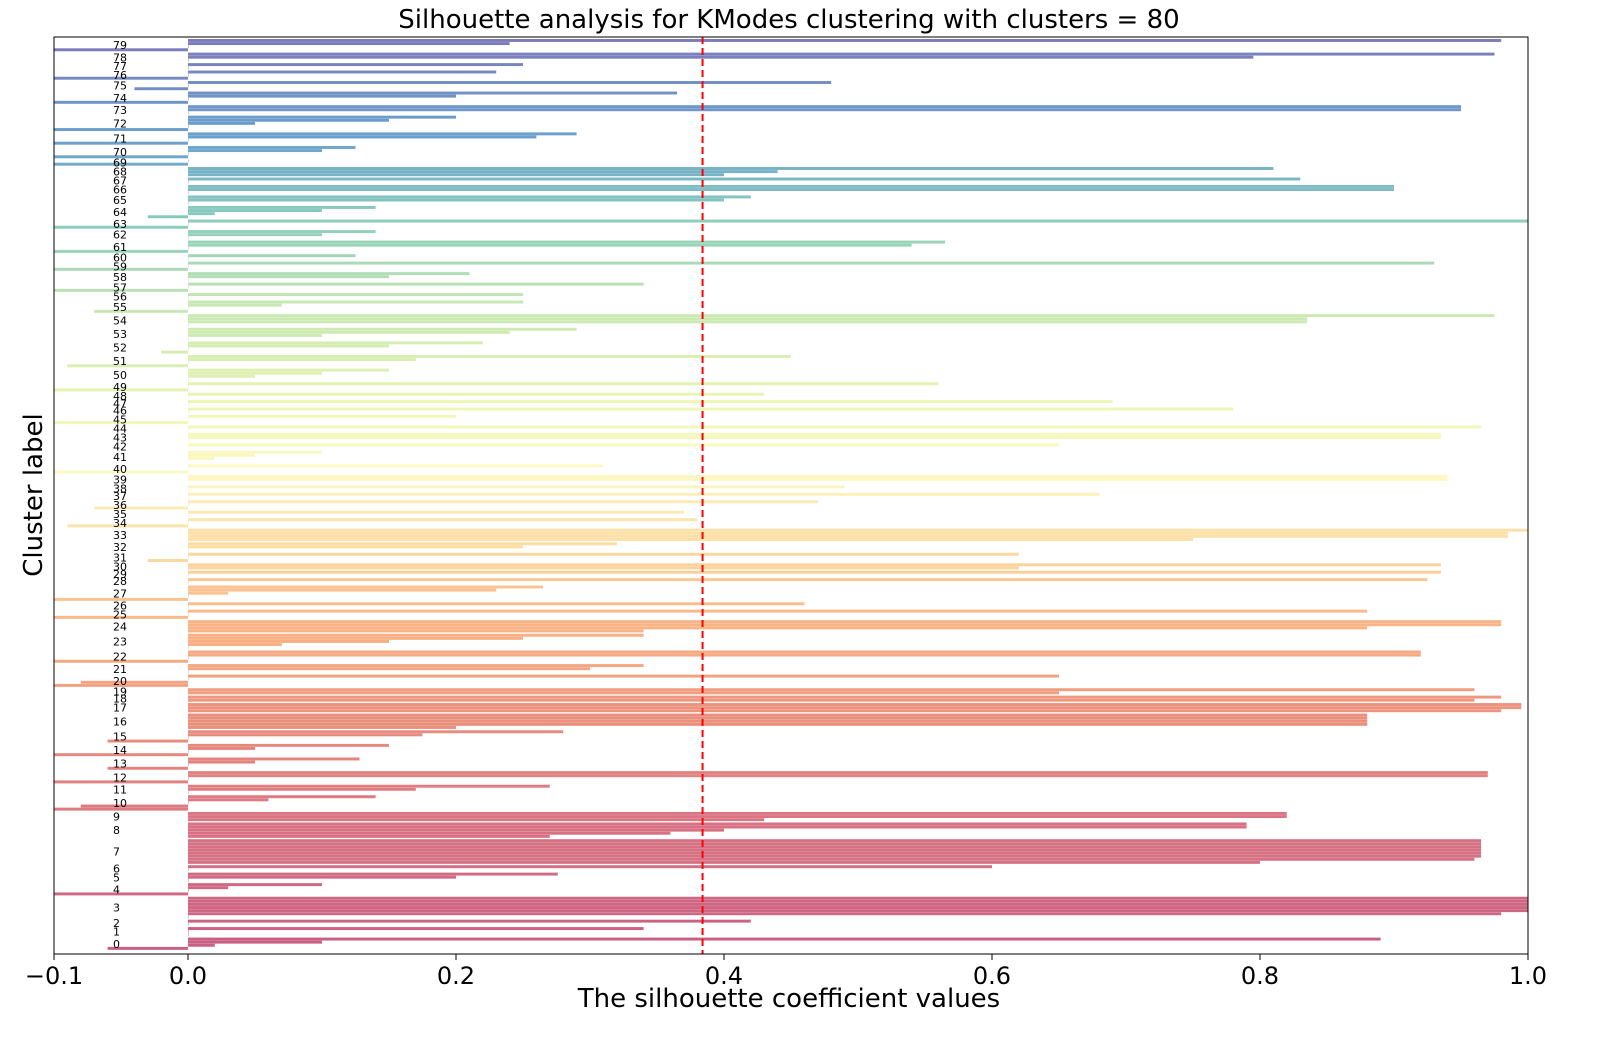  What do you see at coordinates (34, 494) in the screenshot?
I see `y-axis-label: Cluster label` at bounding box center [34, 494].